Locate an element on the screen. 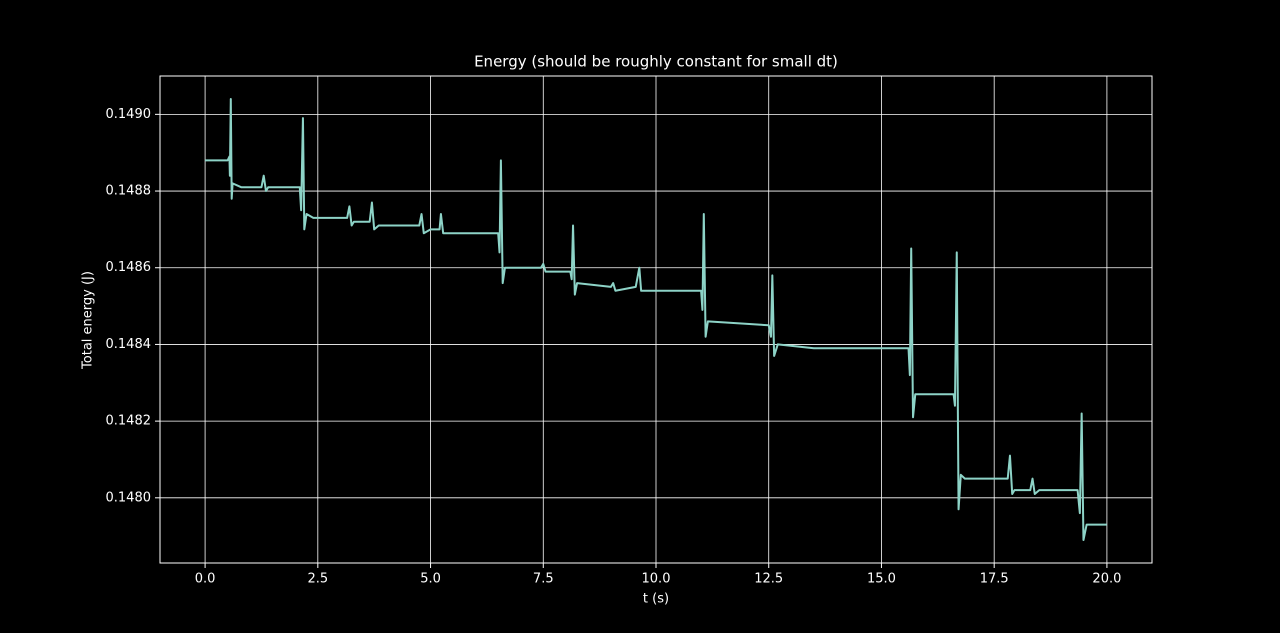 The image size is (1280, 633). x-tick-label: 0.0 is located at coordinates (205, 579).